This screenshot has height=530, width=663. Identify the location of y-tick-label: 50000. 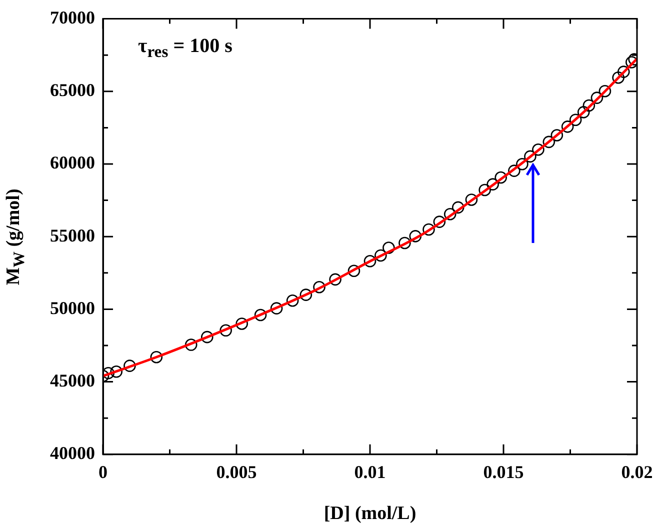
(72, 308).